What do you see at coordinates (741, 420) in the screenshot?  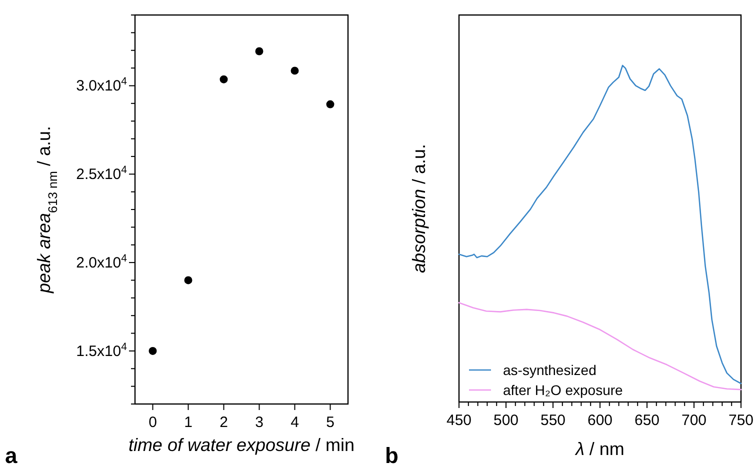 I see `x-tick-label: 750` at bounding box center [741, 420].